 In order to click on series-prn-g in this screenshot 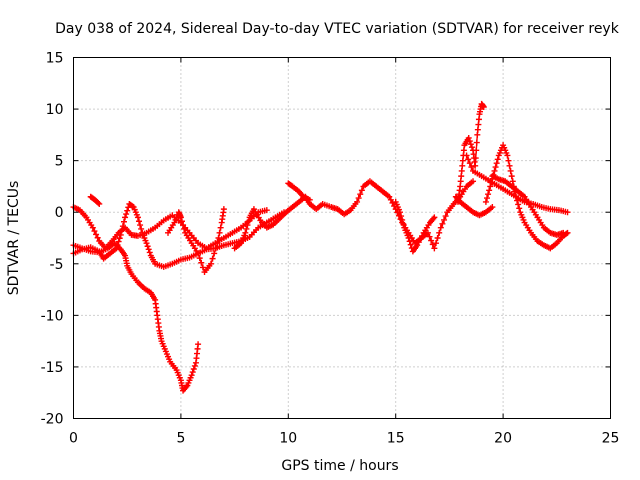, I will do `click(299, 191)`.